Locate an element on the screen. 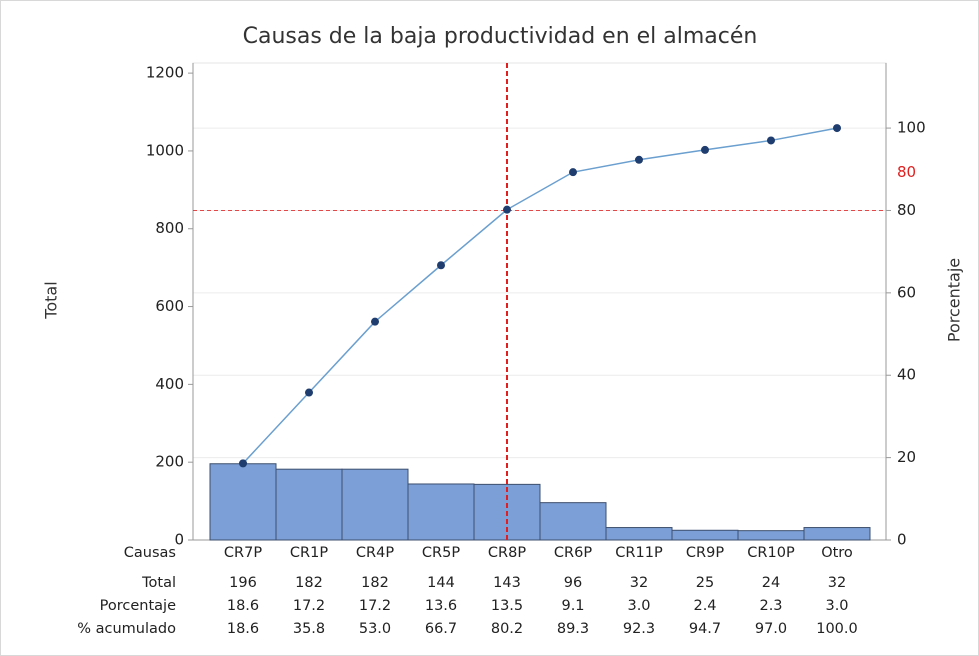 The width and height of the screenshot is (979, 656). table-cumulative: 35.8 is located at coordinates (309, 629).